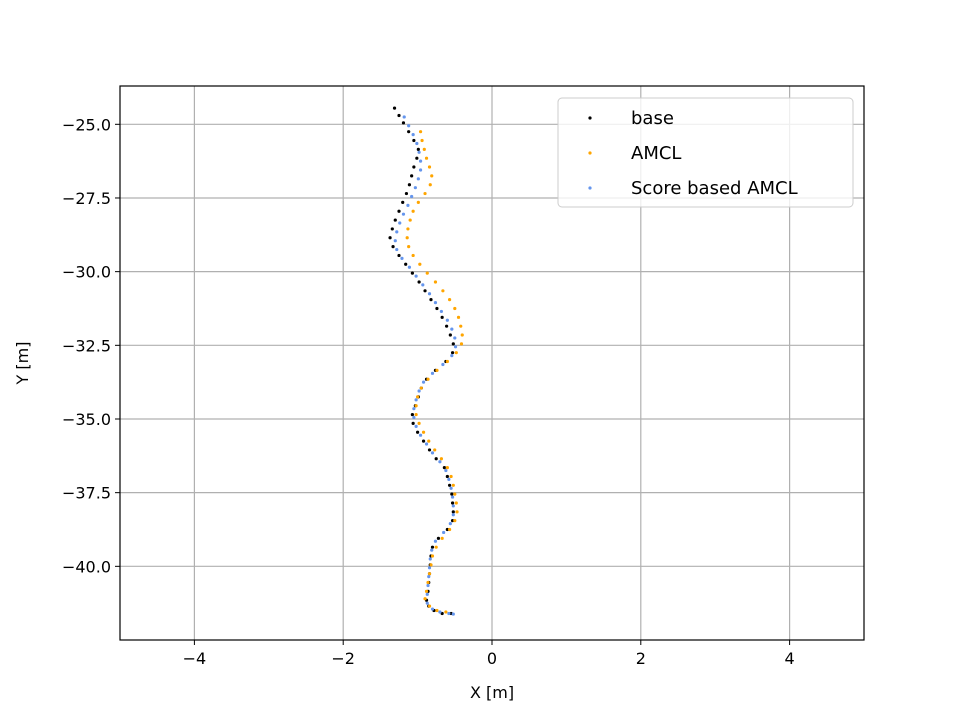 The image size is (960, 720). Describe the element at coordinates (343, 658) in the screenshot. I see `x-tick-label: −2` at that location.